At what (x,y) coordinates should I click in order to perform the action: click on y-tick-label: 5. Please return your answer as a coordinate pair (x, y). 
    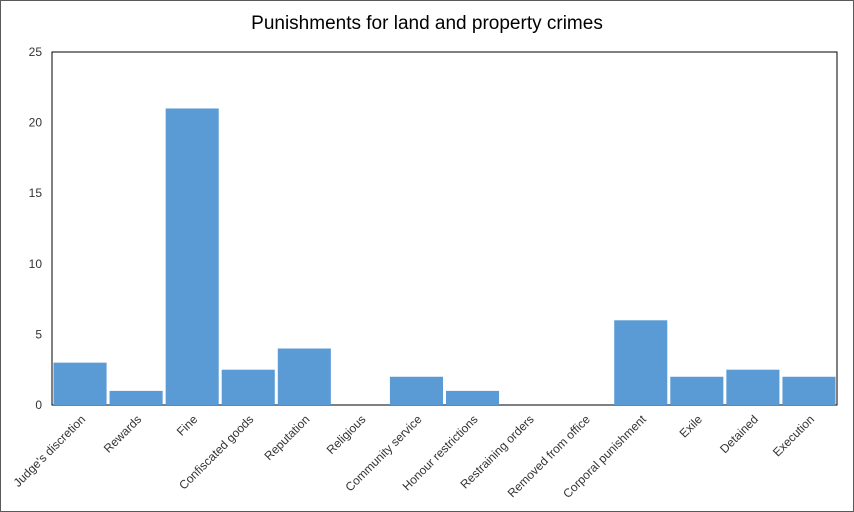
    Looking at the image, I should click on (38, 334).